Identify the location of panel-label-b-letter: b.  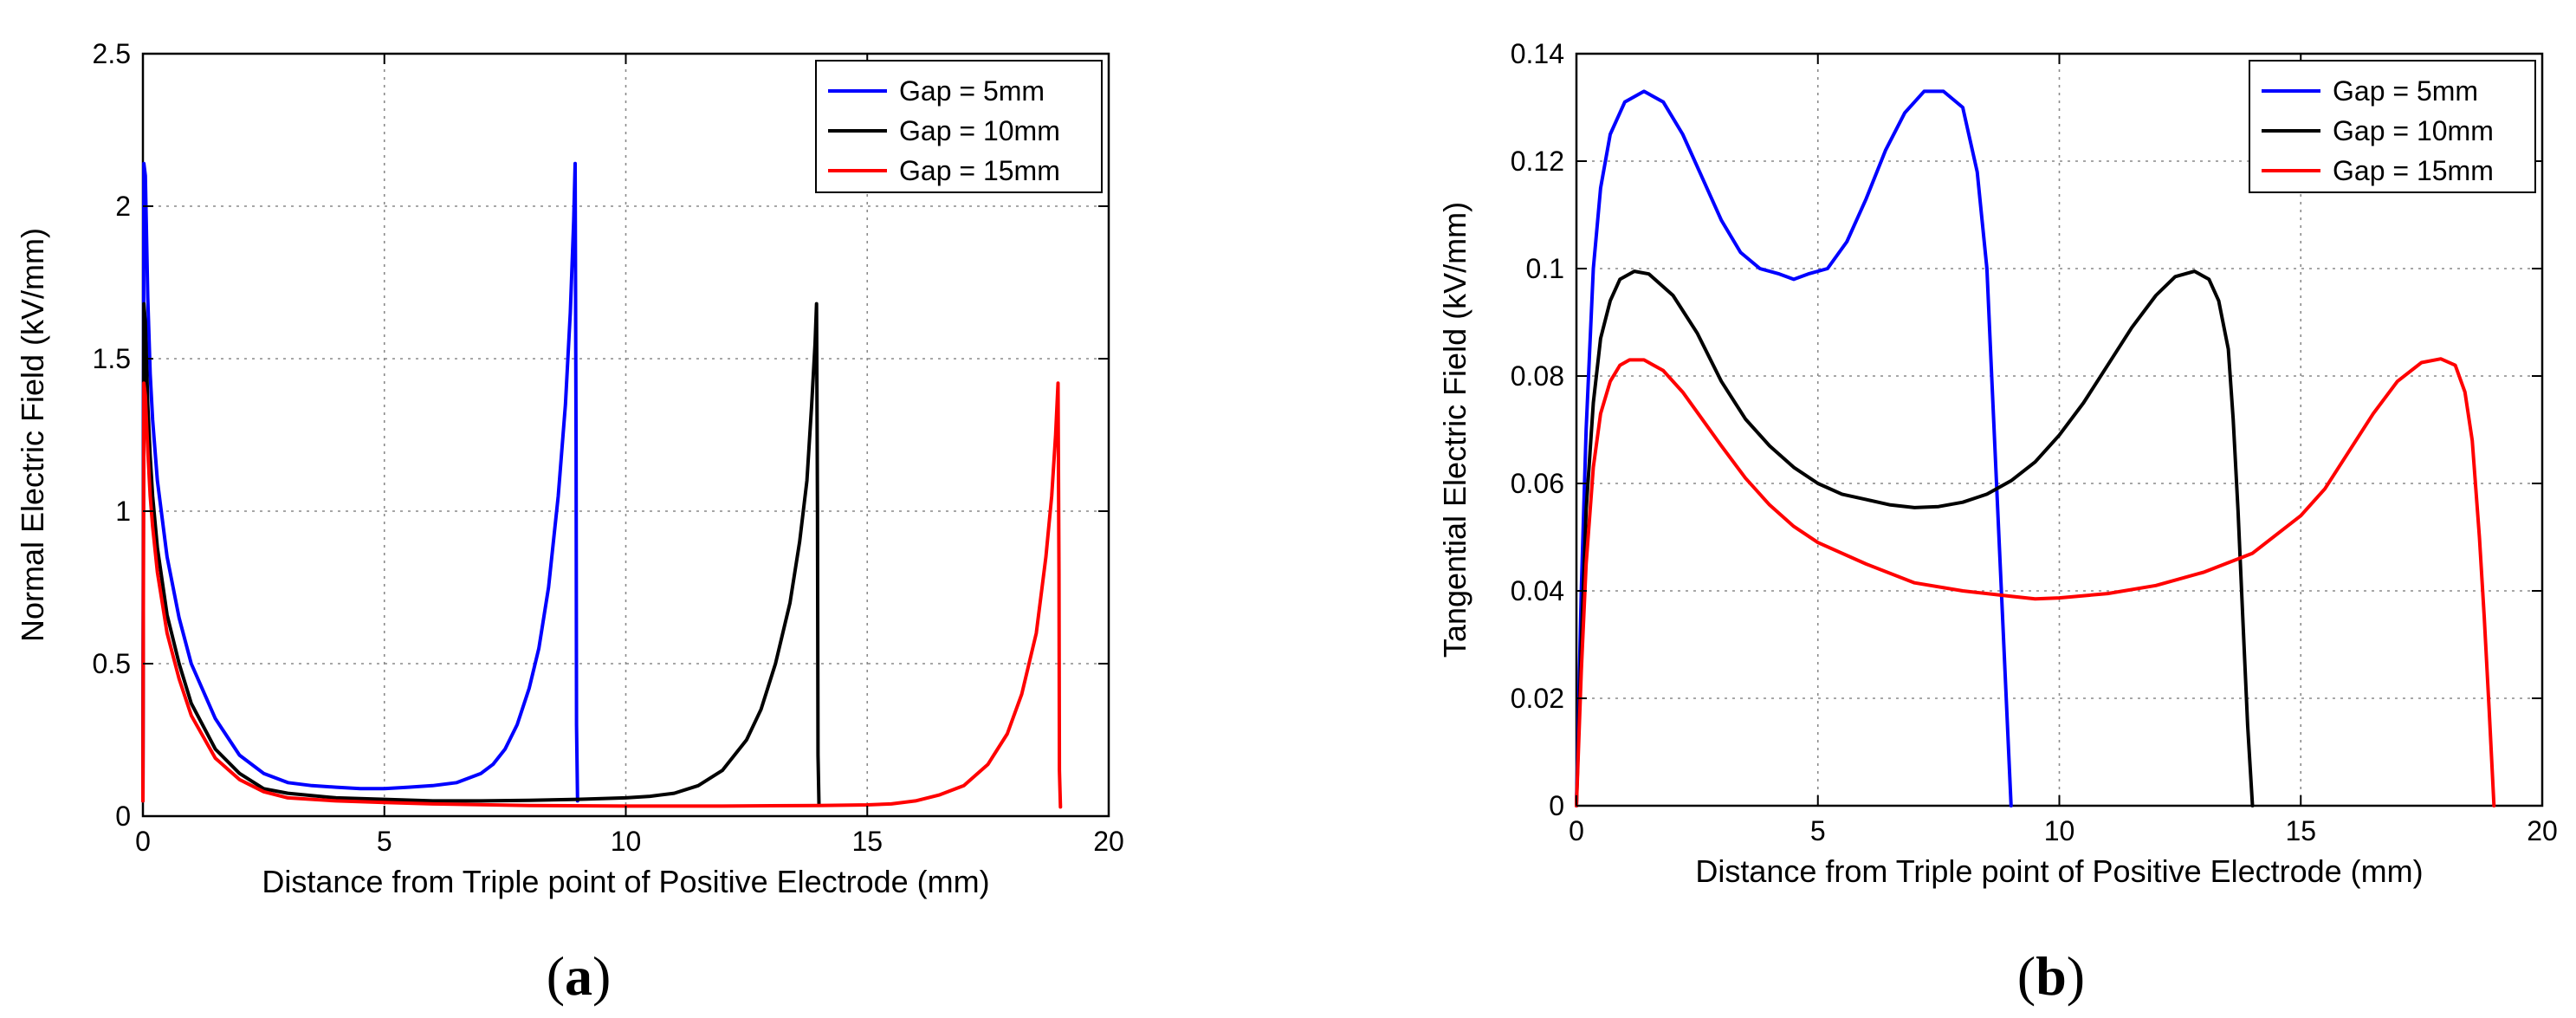
(2051, 976).